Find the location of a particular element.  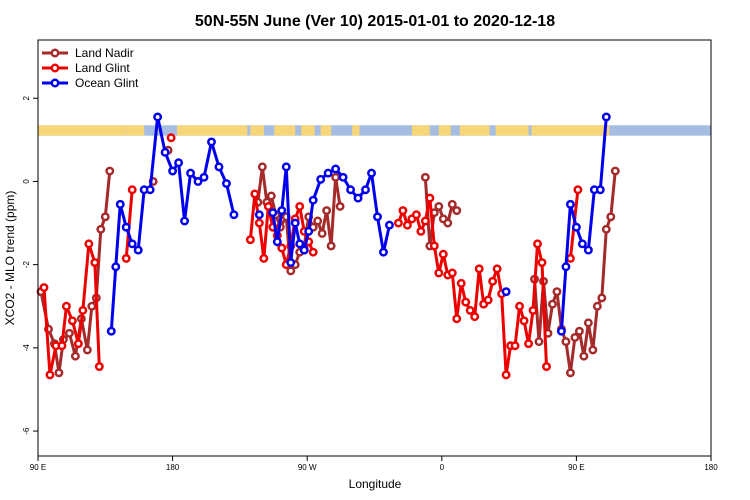

legend-marker is located at coordinates (55, 53).